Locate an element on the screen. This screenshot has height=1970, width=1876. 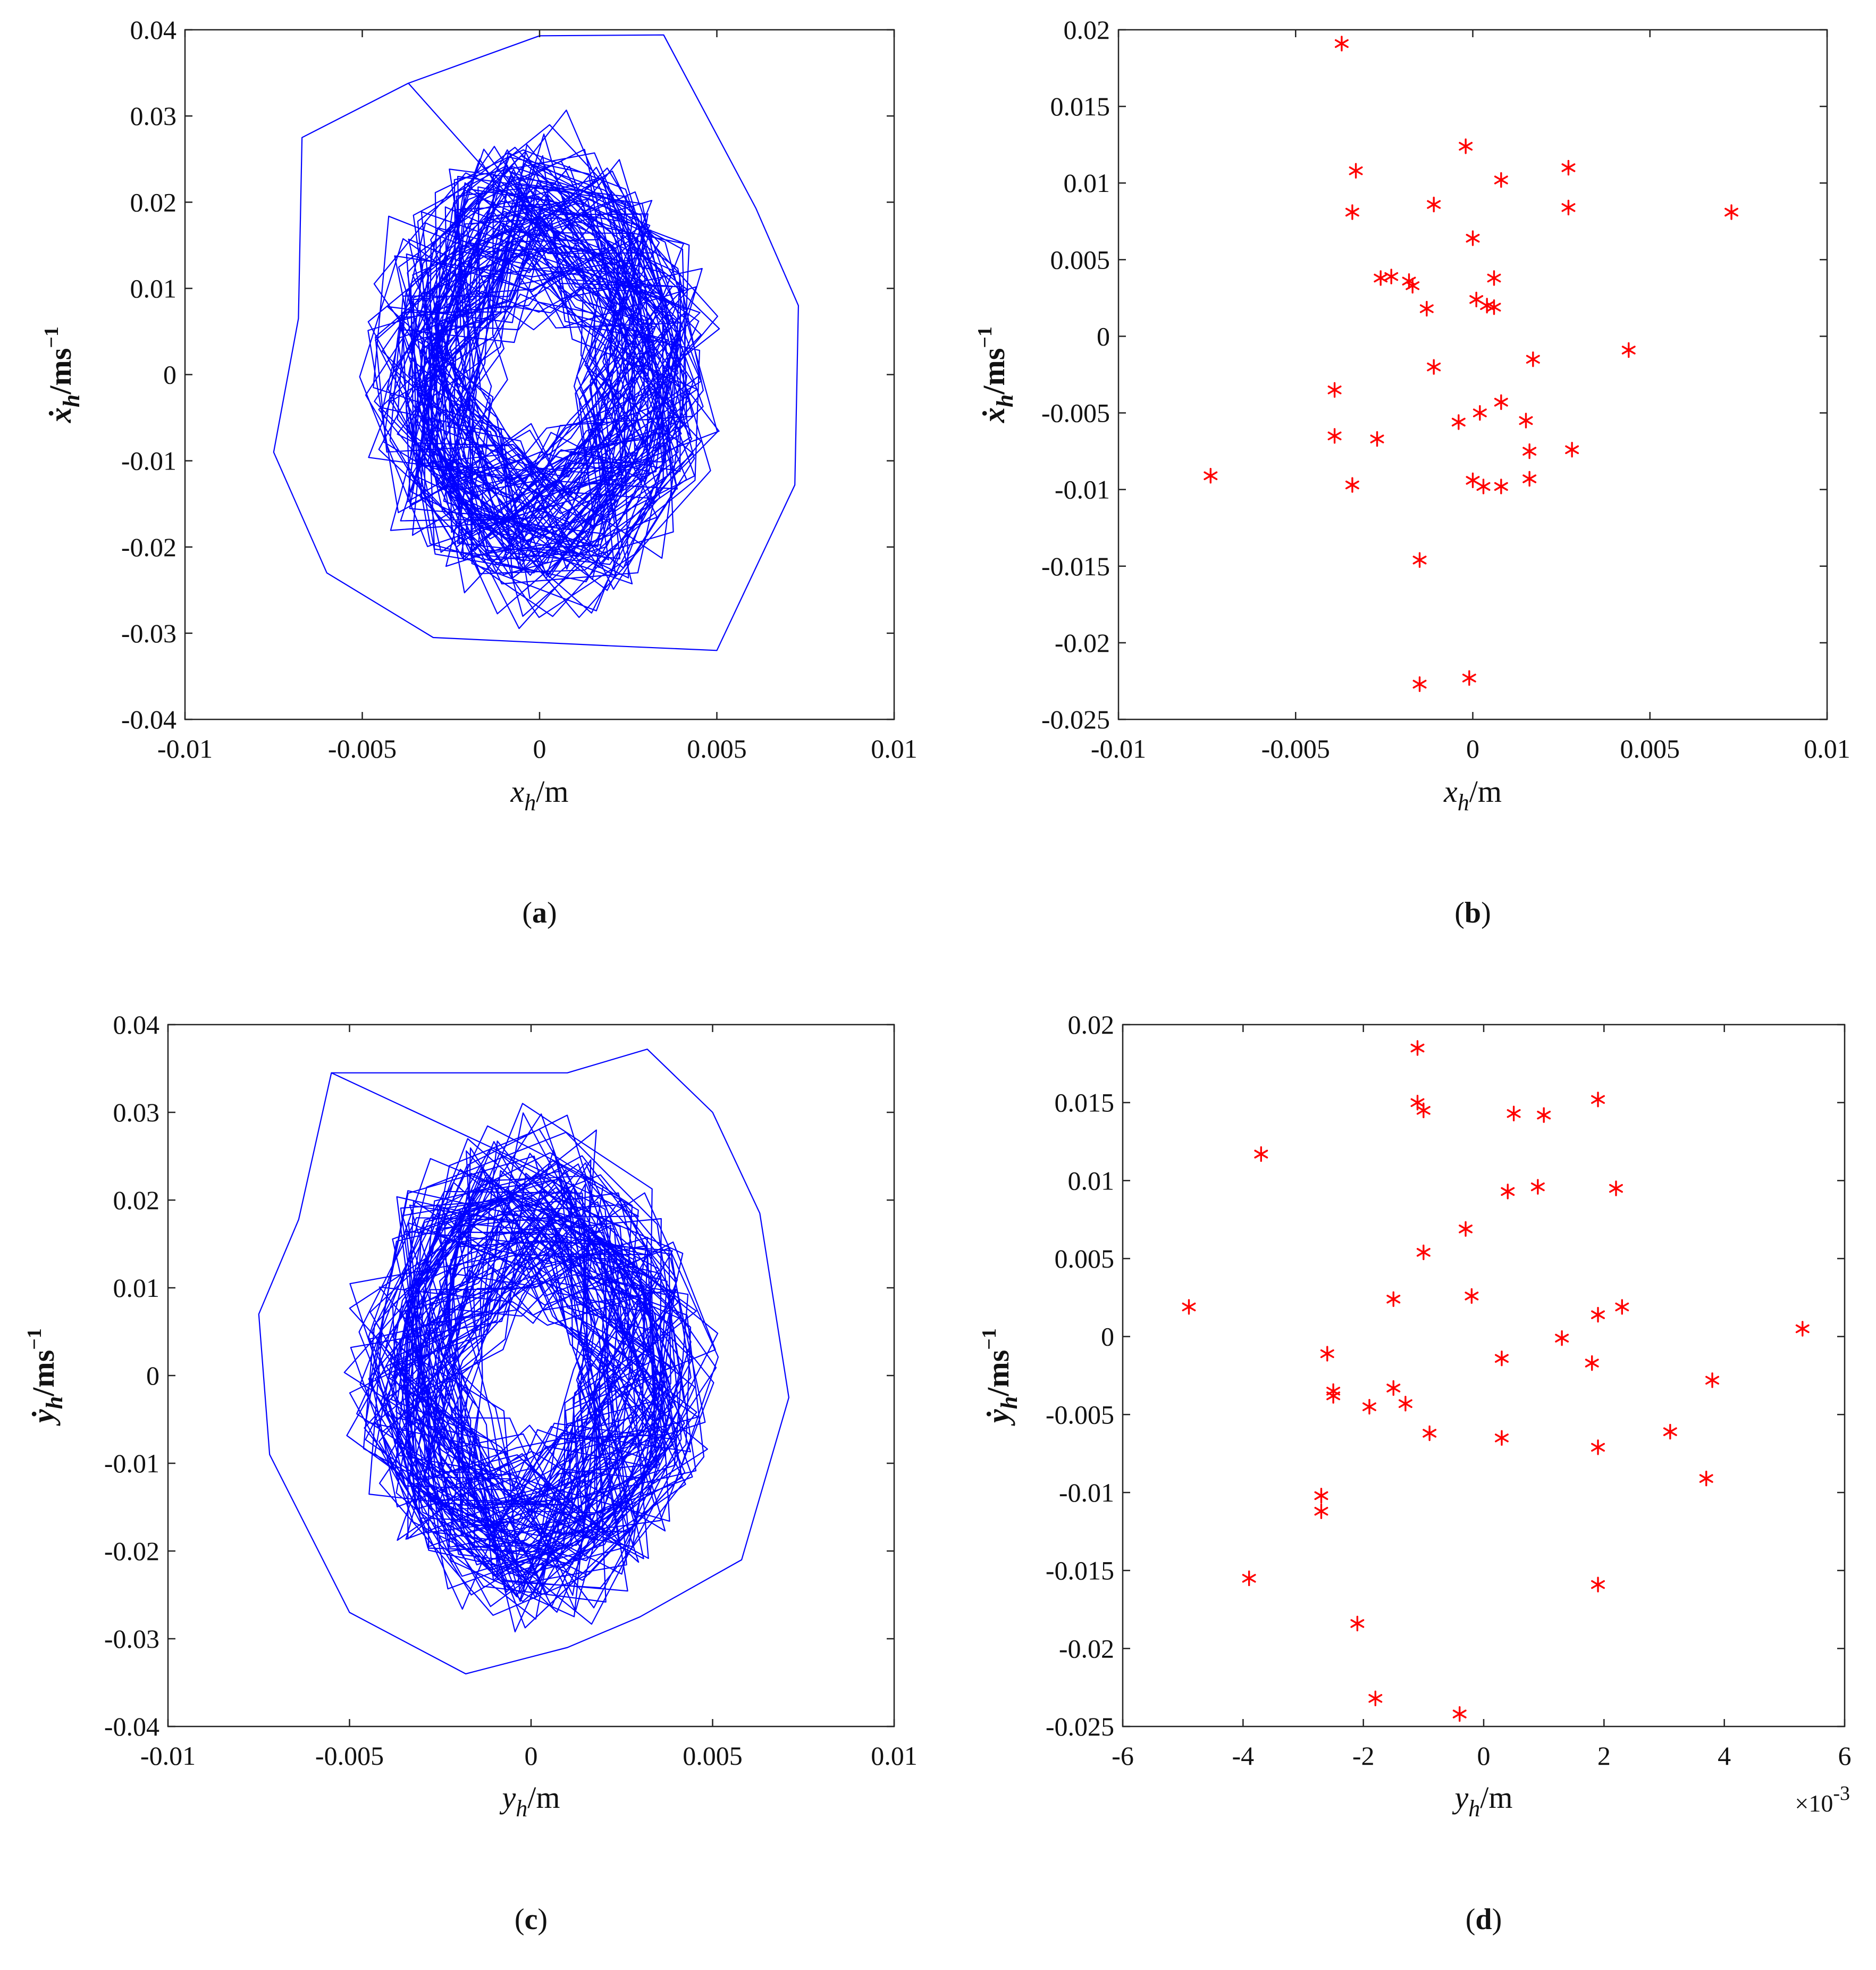
x-tick-label: -4 is located at coordinates (1243, 1756).